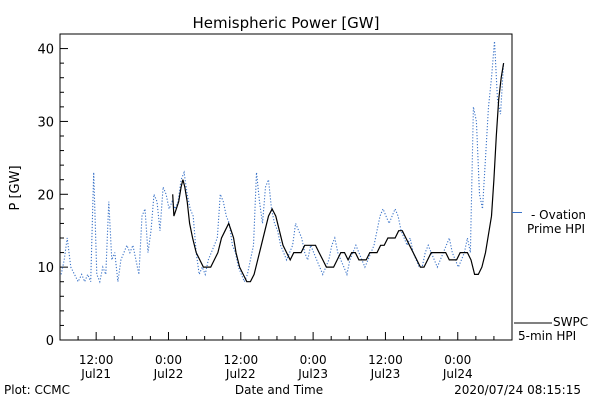  I want to click on y-tick-label: 30, so click(45, 122).